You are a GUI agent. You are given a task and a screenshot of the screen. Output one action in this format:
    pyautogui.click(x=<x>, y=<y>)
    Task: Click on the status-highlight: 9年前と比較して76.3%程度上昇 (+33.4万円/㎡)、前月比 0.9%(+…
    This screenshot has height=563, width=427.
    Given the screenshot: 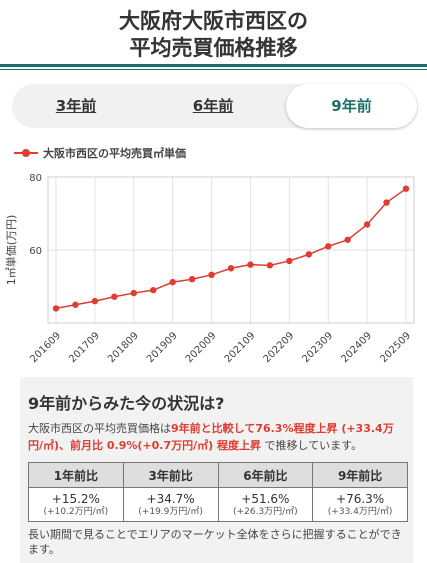 What is the action you would take?
    pyautogui.click(x=211, y=437)
    